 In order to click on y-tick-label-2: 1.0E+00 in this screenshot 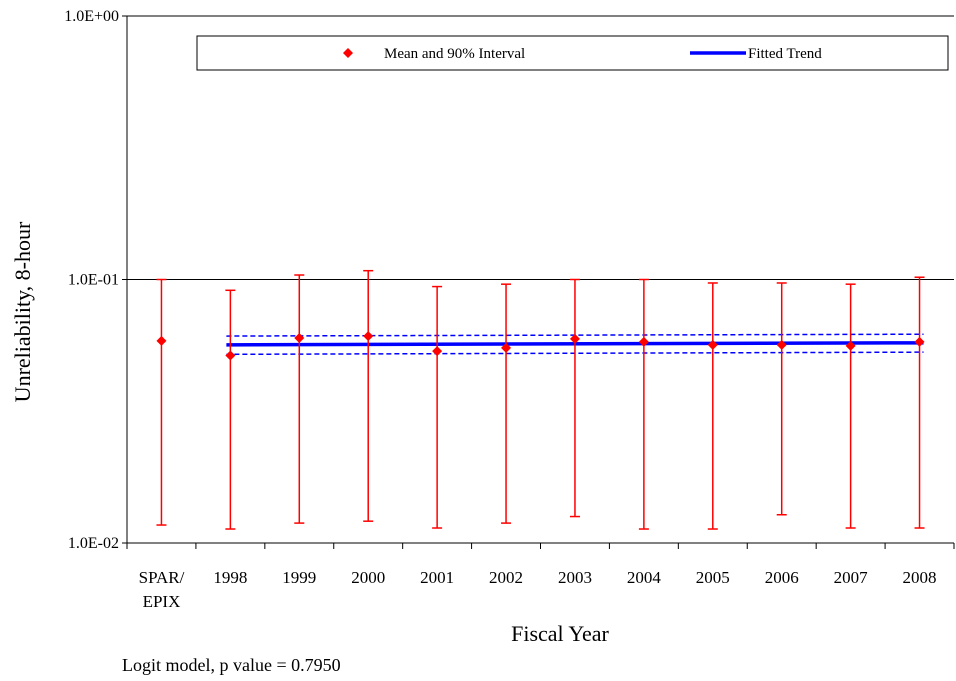, I will do `click(91, 16)`.